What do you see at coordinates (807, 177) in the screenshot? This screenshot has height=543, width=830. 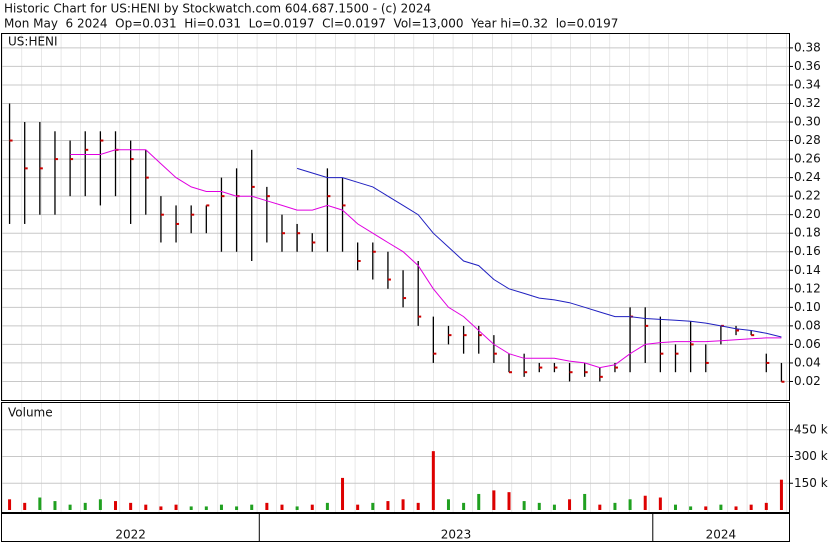 I see `y-tick-label: 0.24` at bounding box center [807, 177].